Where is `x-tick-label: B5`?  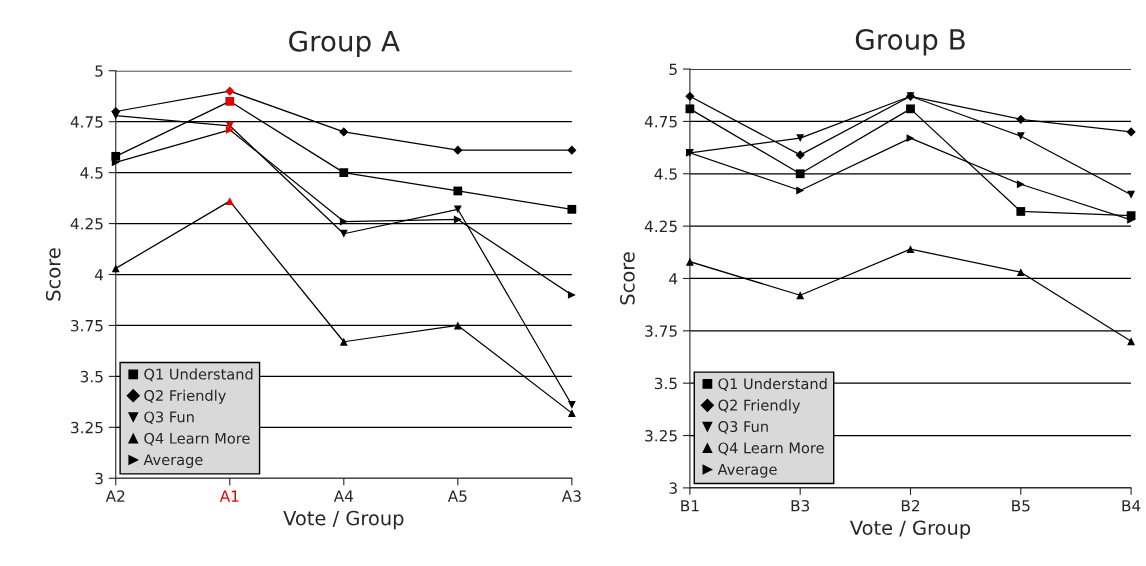
x-tick-label: B5 is located at coordinates (1021, 506).